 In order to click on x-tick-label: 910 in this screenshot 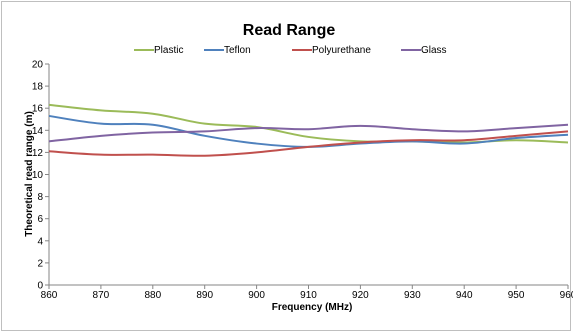, I will do `click(308, 295)`.